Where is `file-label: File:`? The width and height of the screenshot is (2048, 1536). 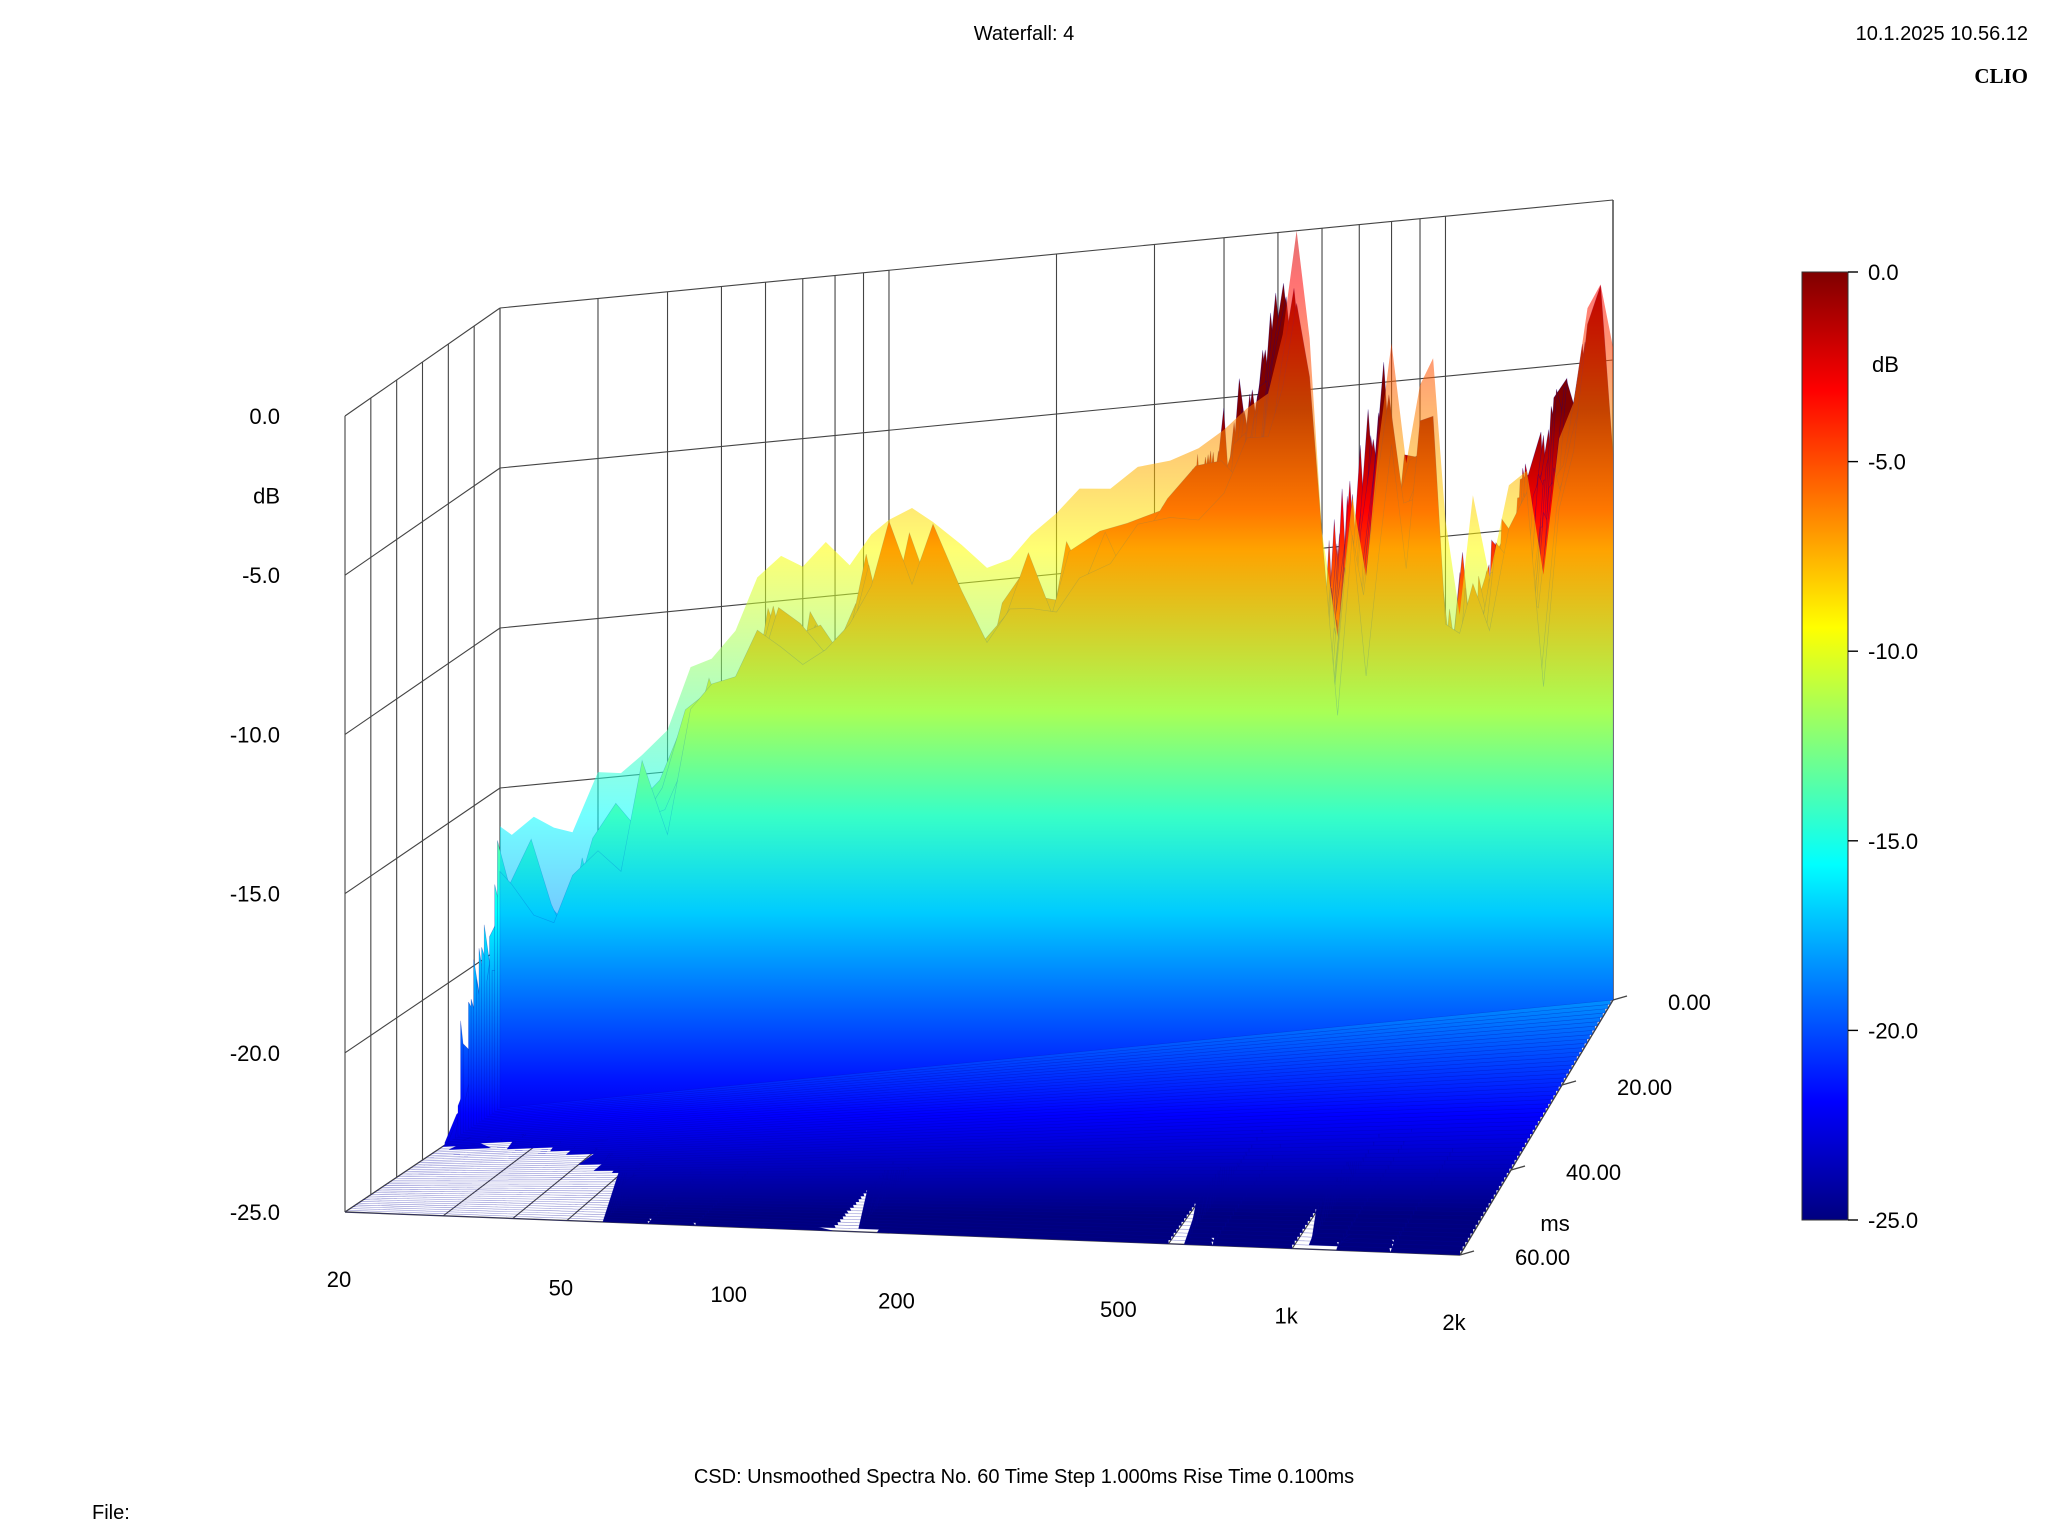 file-label: File: is located at coordinates (111, 1513).